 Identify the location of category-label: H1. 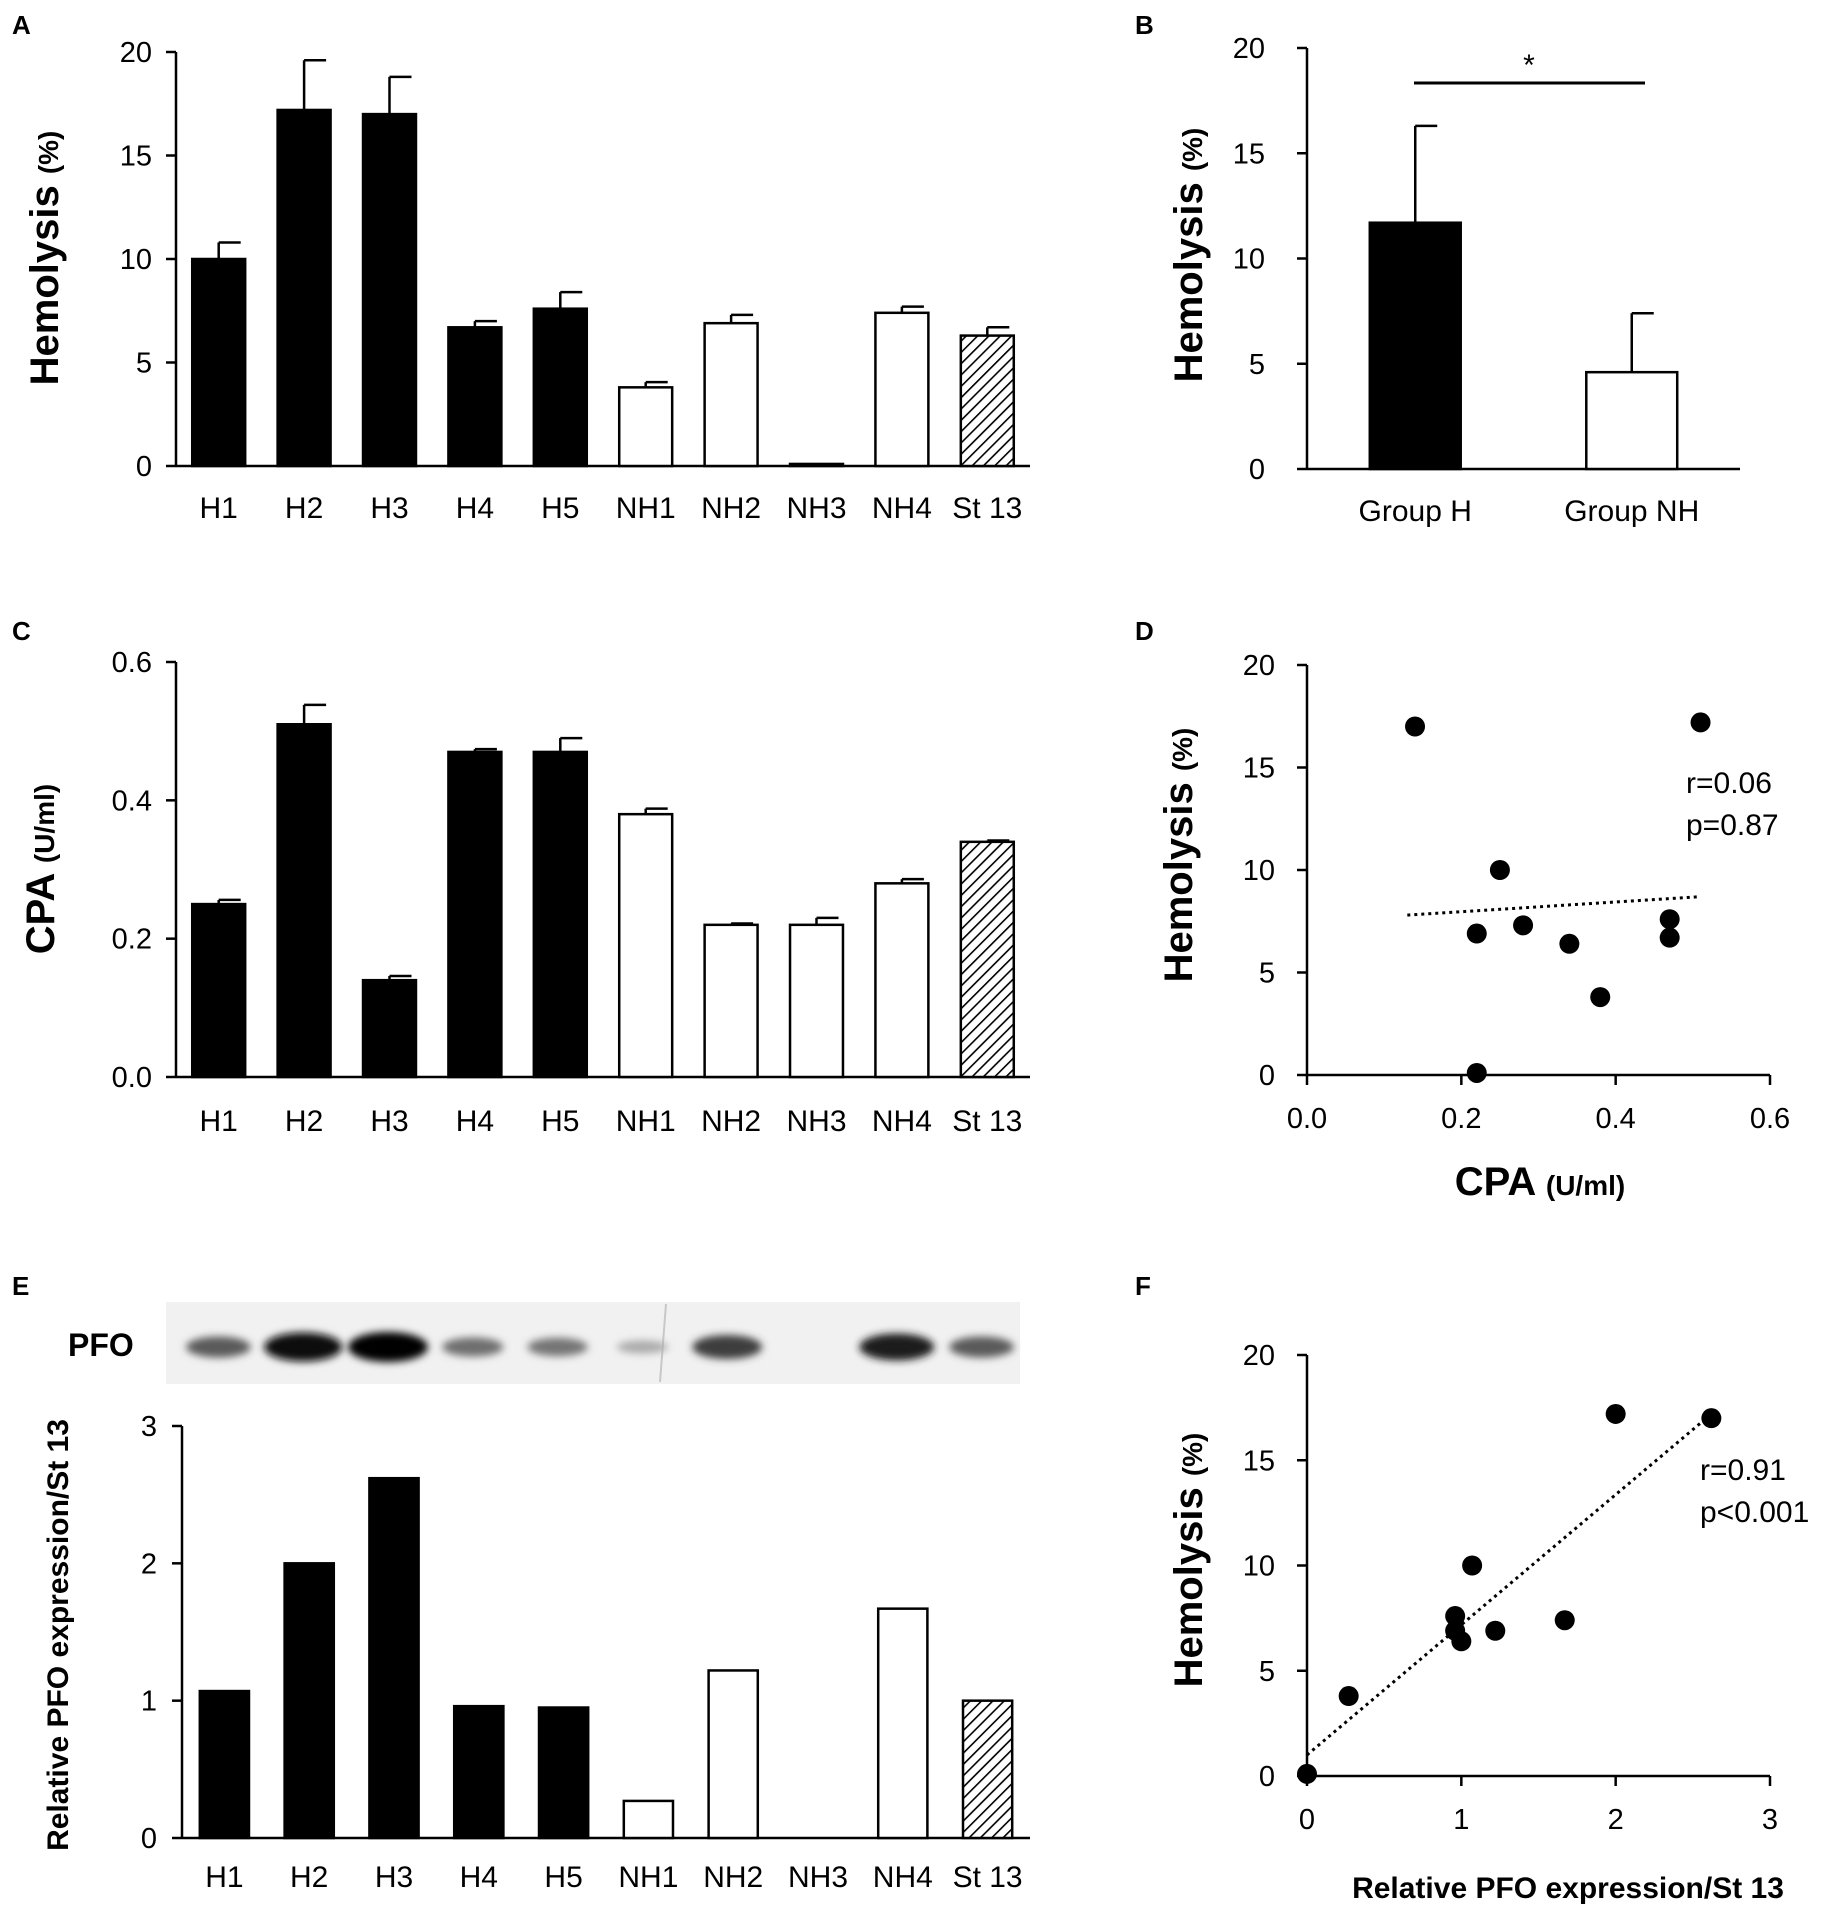
(224, 1877).